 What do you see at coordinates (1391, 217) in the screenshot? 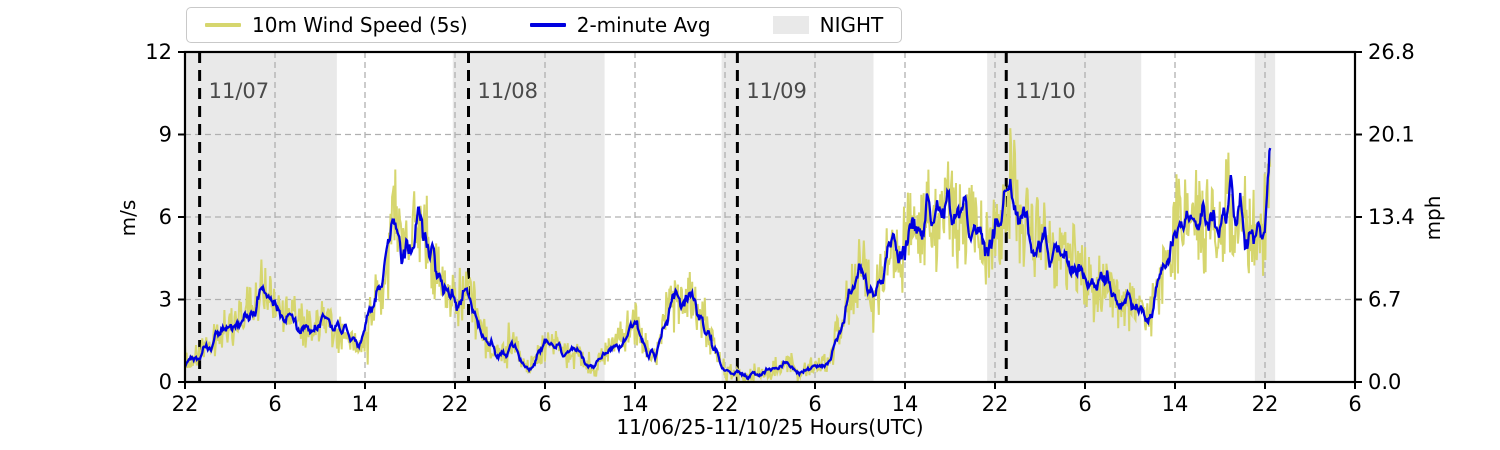
I see `y-tick-label-right: 13.4` at bounding box center [1391, 217].